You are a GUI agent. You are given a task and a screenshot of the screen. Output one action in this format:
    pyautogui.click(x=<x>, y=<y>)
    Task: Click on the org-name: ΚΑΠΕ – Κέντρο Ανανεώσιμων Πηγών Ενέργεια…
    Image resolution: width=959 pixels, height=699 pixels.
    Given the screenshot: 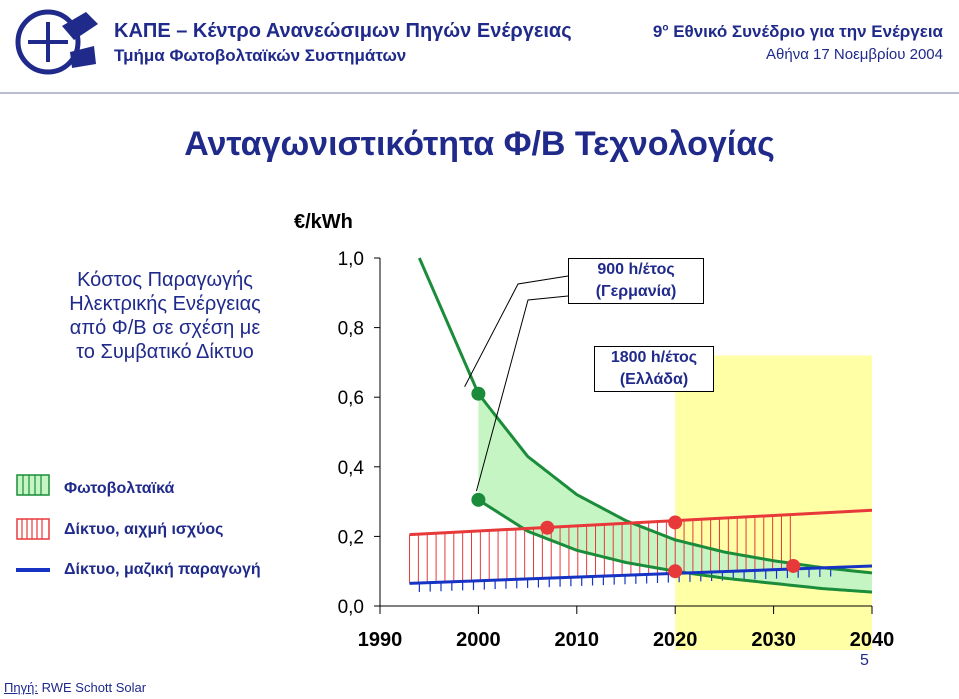 What is the action you would take?
    pyautogui.click(x=343, y=31)
    